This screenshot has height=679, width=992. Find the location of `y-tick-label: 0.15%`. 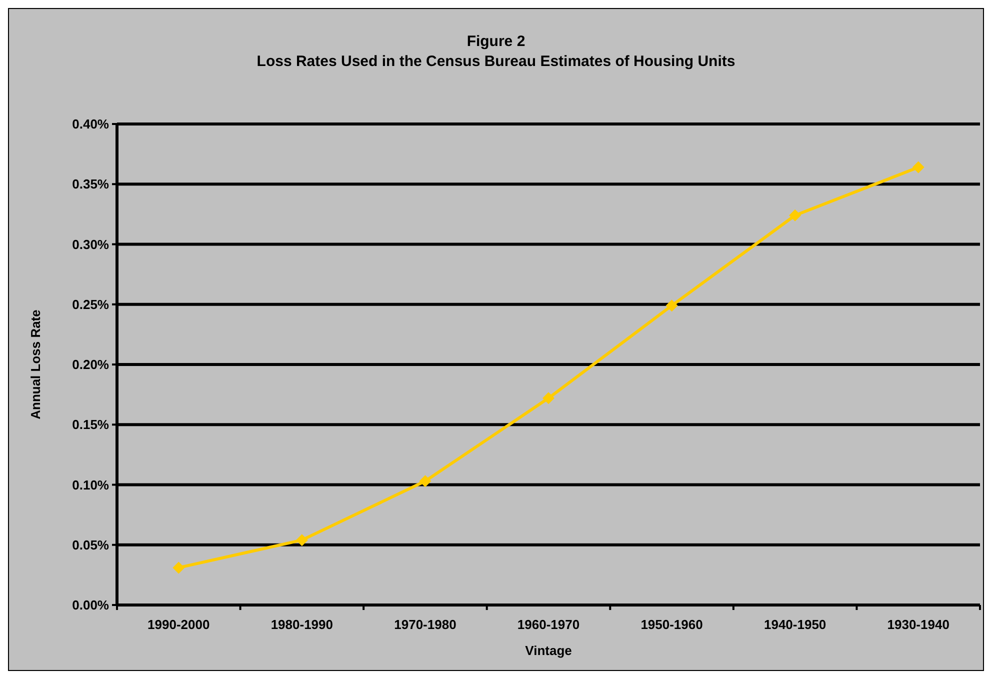

y-tick-label: 0.15% is located at coordinates (91, 424).